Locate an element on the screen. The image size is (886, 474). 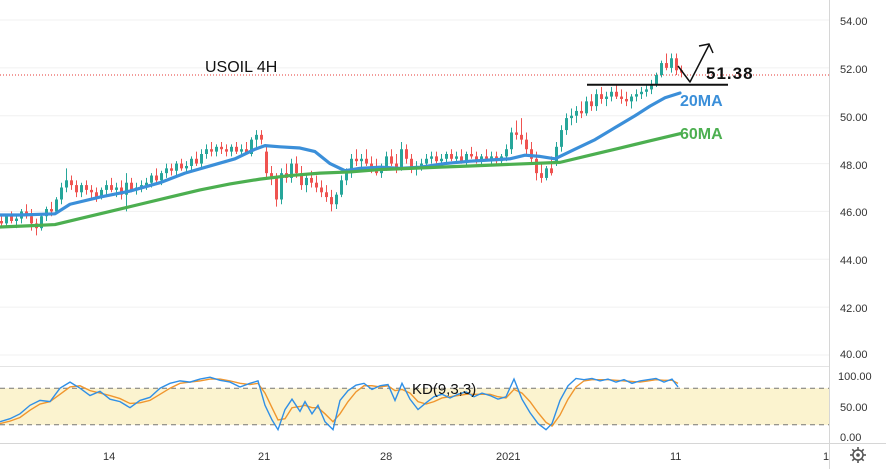
settings-gear-icon is located at coordinates (858, 455).